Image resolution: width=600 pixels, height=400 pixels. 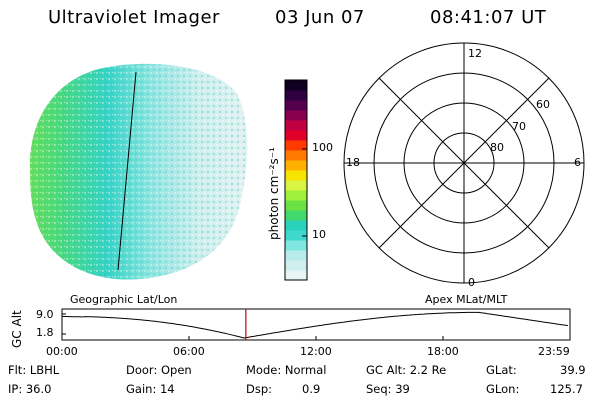 I want to click on lat-label-70: 70, so click(x=519, y=126).